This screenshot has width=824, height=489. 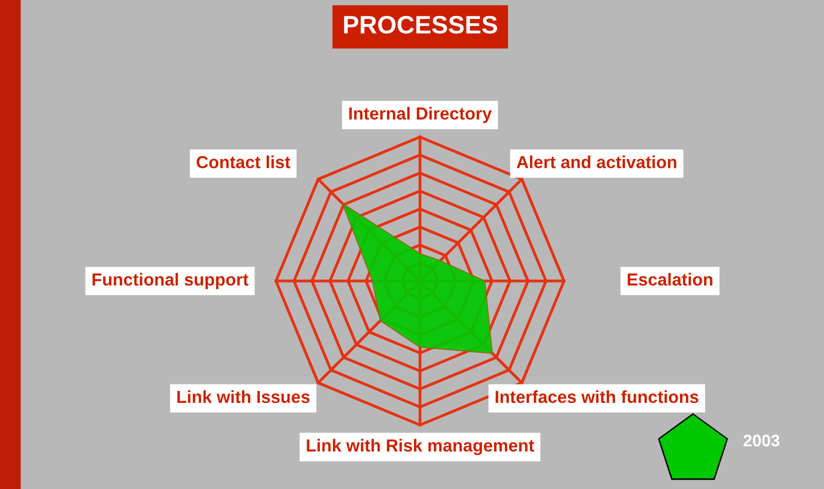 I want to click on spoke-label: Escalation, so click(x=670, y=279).